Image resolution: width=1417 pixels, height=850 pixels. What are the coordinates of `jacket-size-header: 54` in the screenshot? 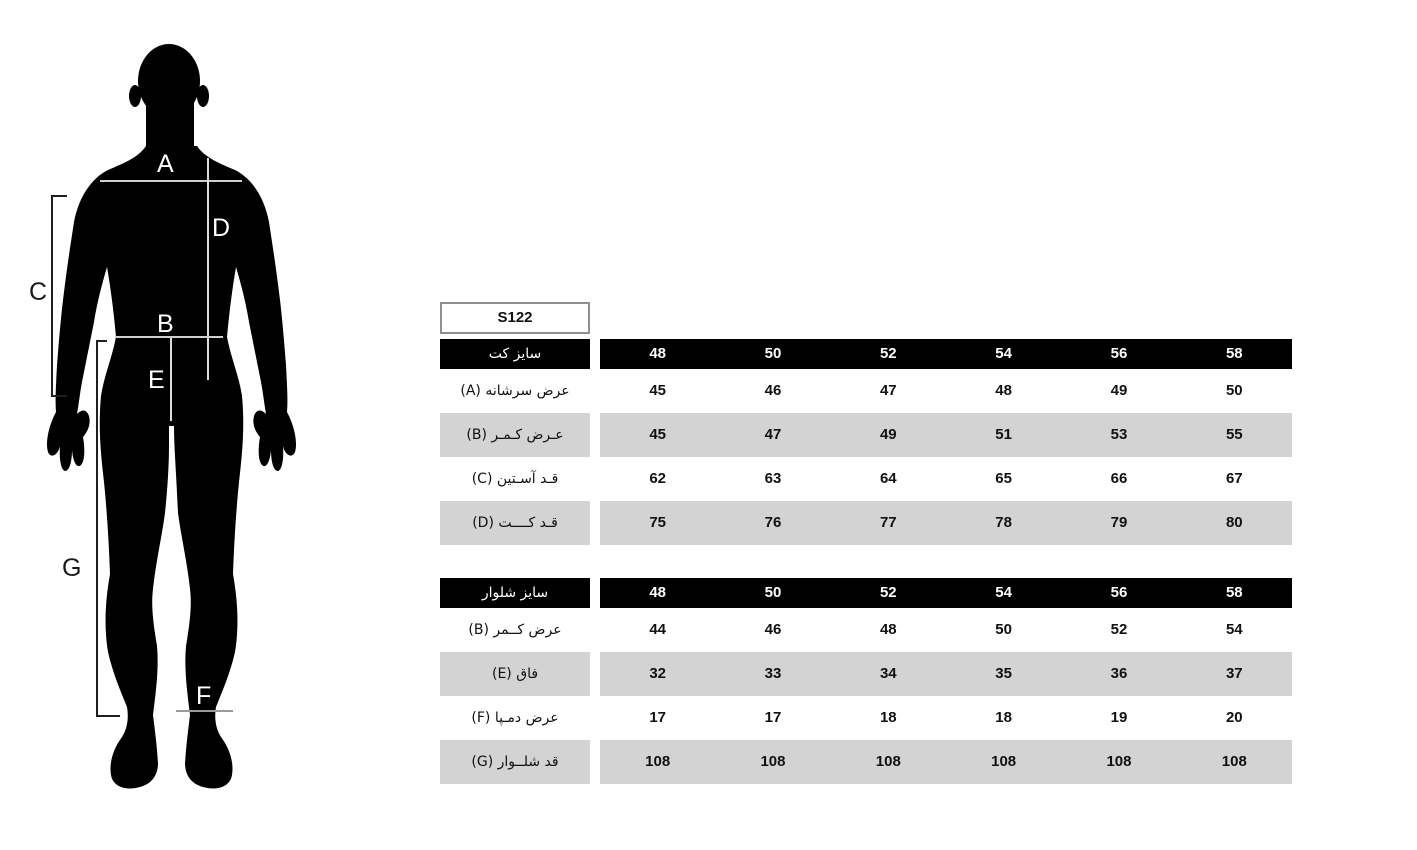 It's located at (1003, 353).